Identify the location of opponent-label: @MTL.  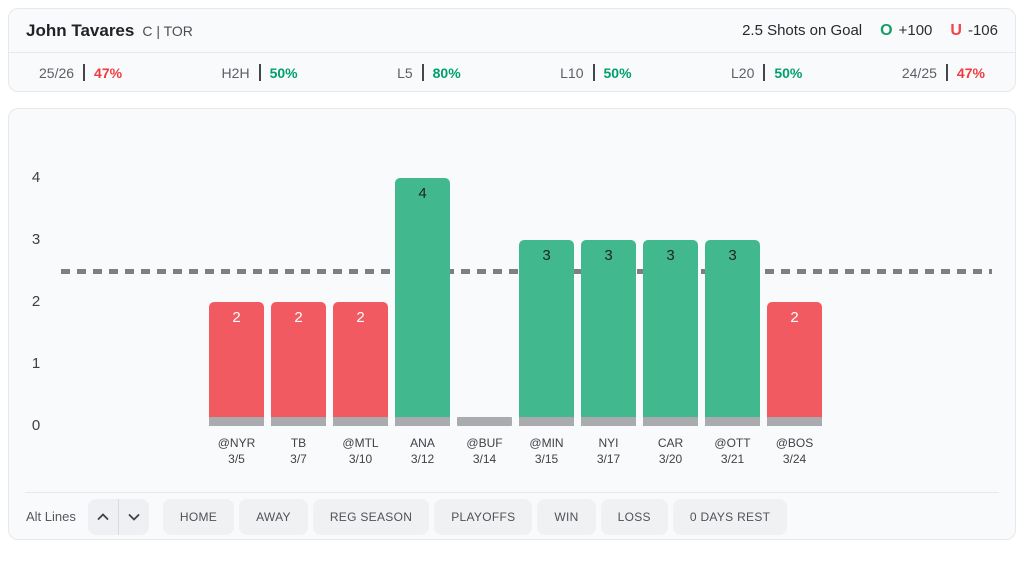
(360, 443).